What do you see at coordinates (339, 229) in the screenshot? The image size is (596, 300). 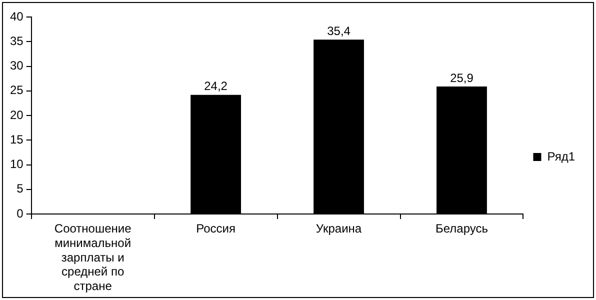 I see `x-tick-label: Украина` at bounding box center [339, 229].